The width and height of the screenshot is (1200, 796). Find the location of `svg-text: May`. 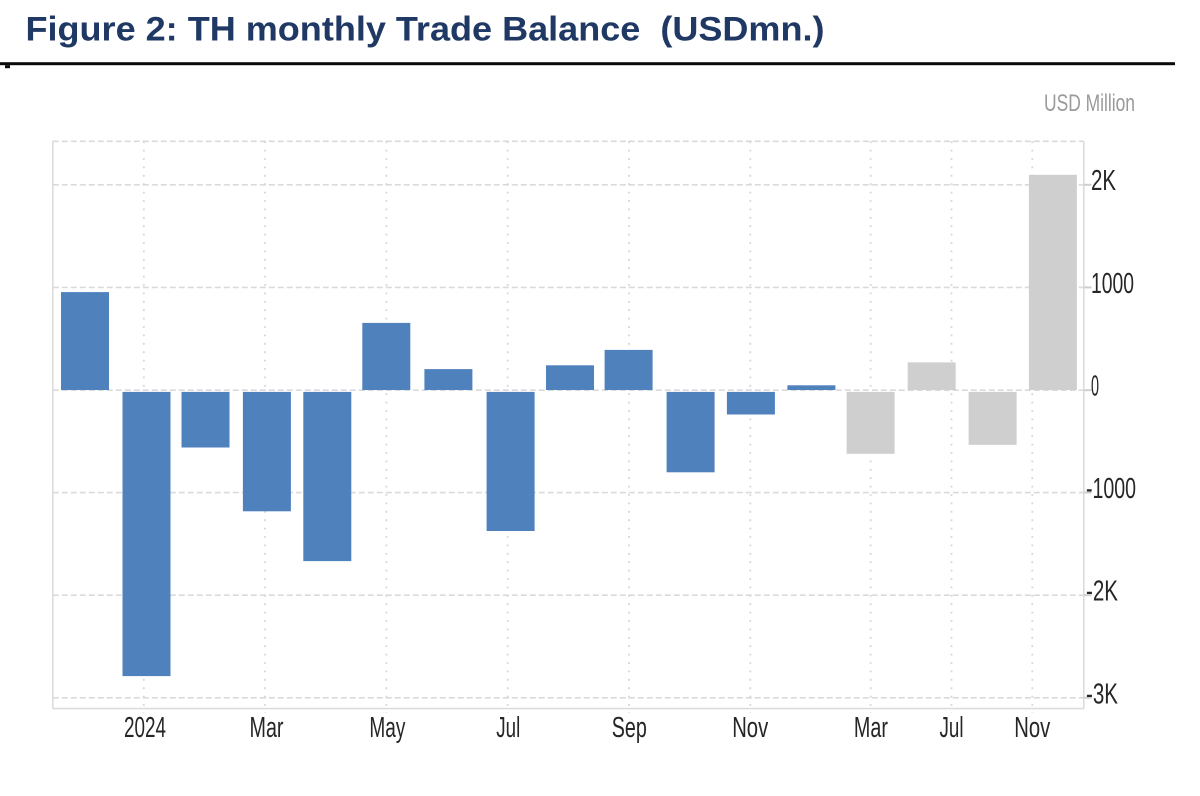

svg-text: May is located at coordinates (387, 728).